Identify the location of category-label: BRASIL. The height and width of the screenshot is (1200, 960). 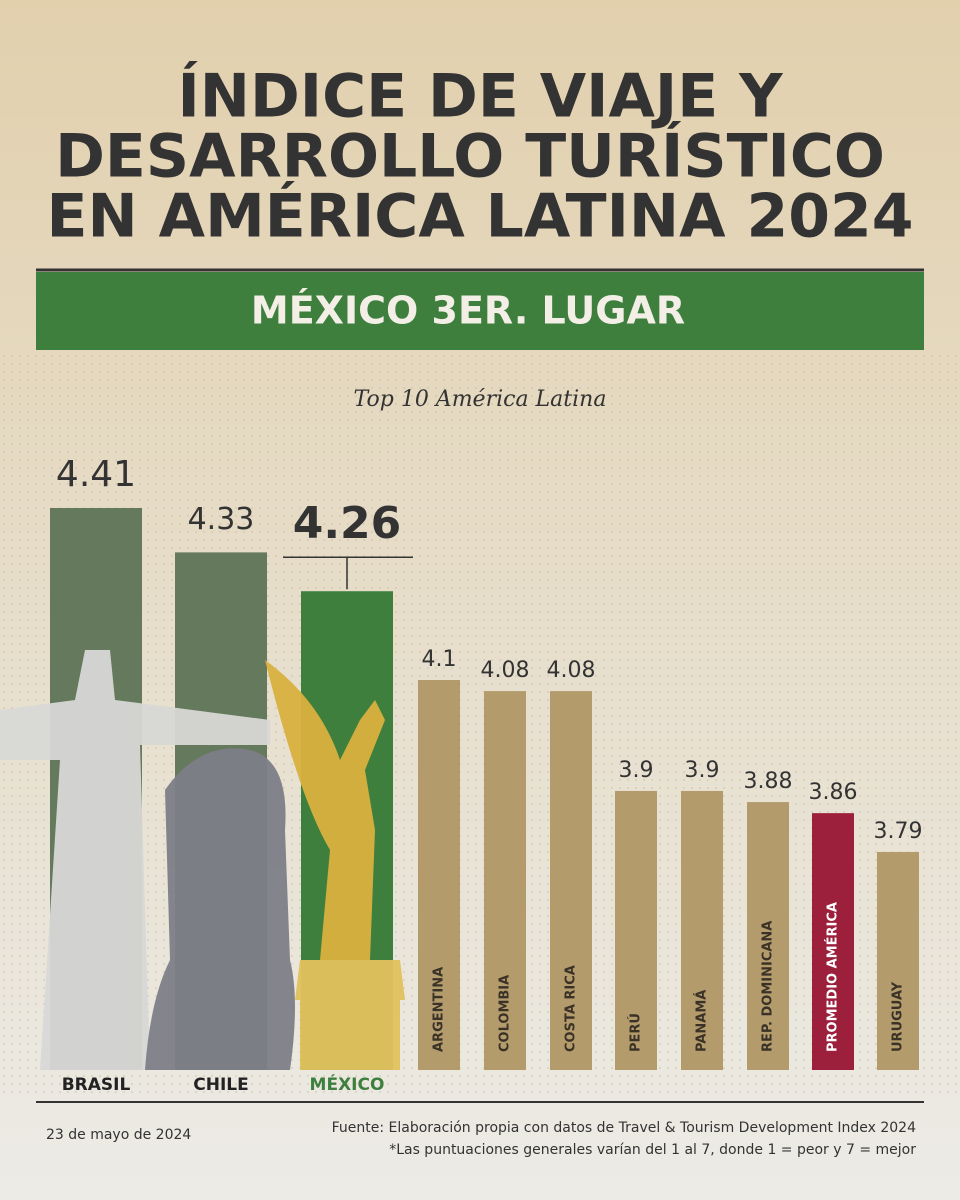
(96, 1085).